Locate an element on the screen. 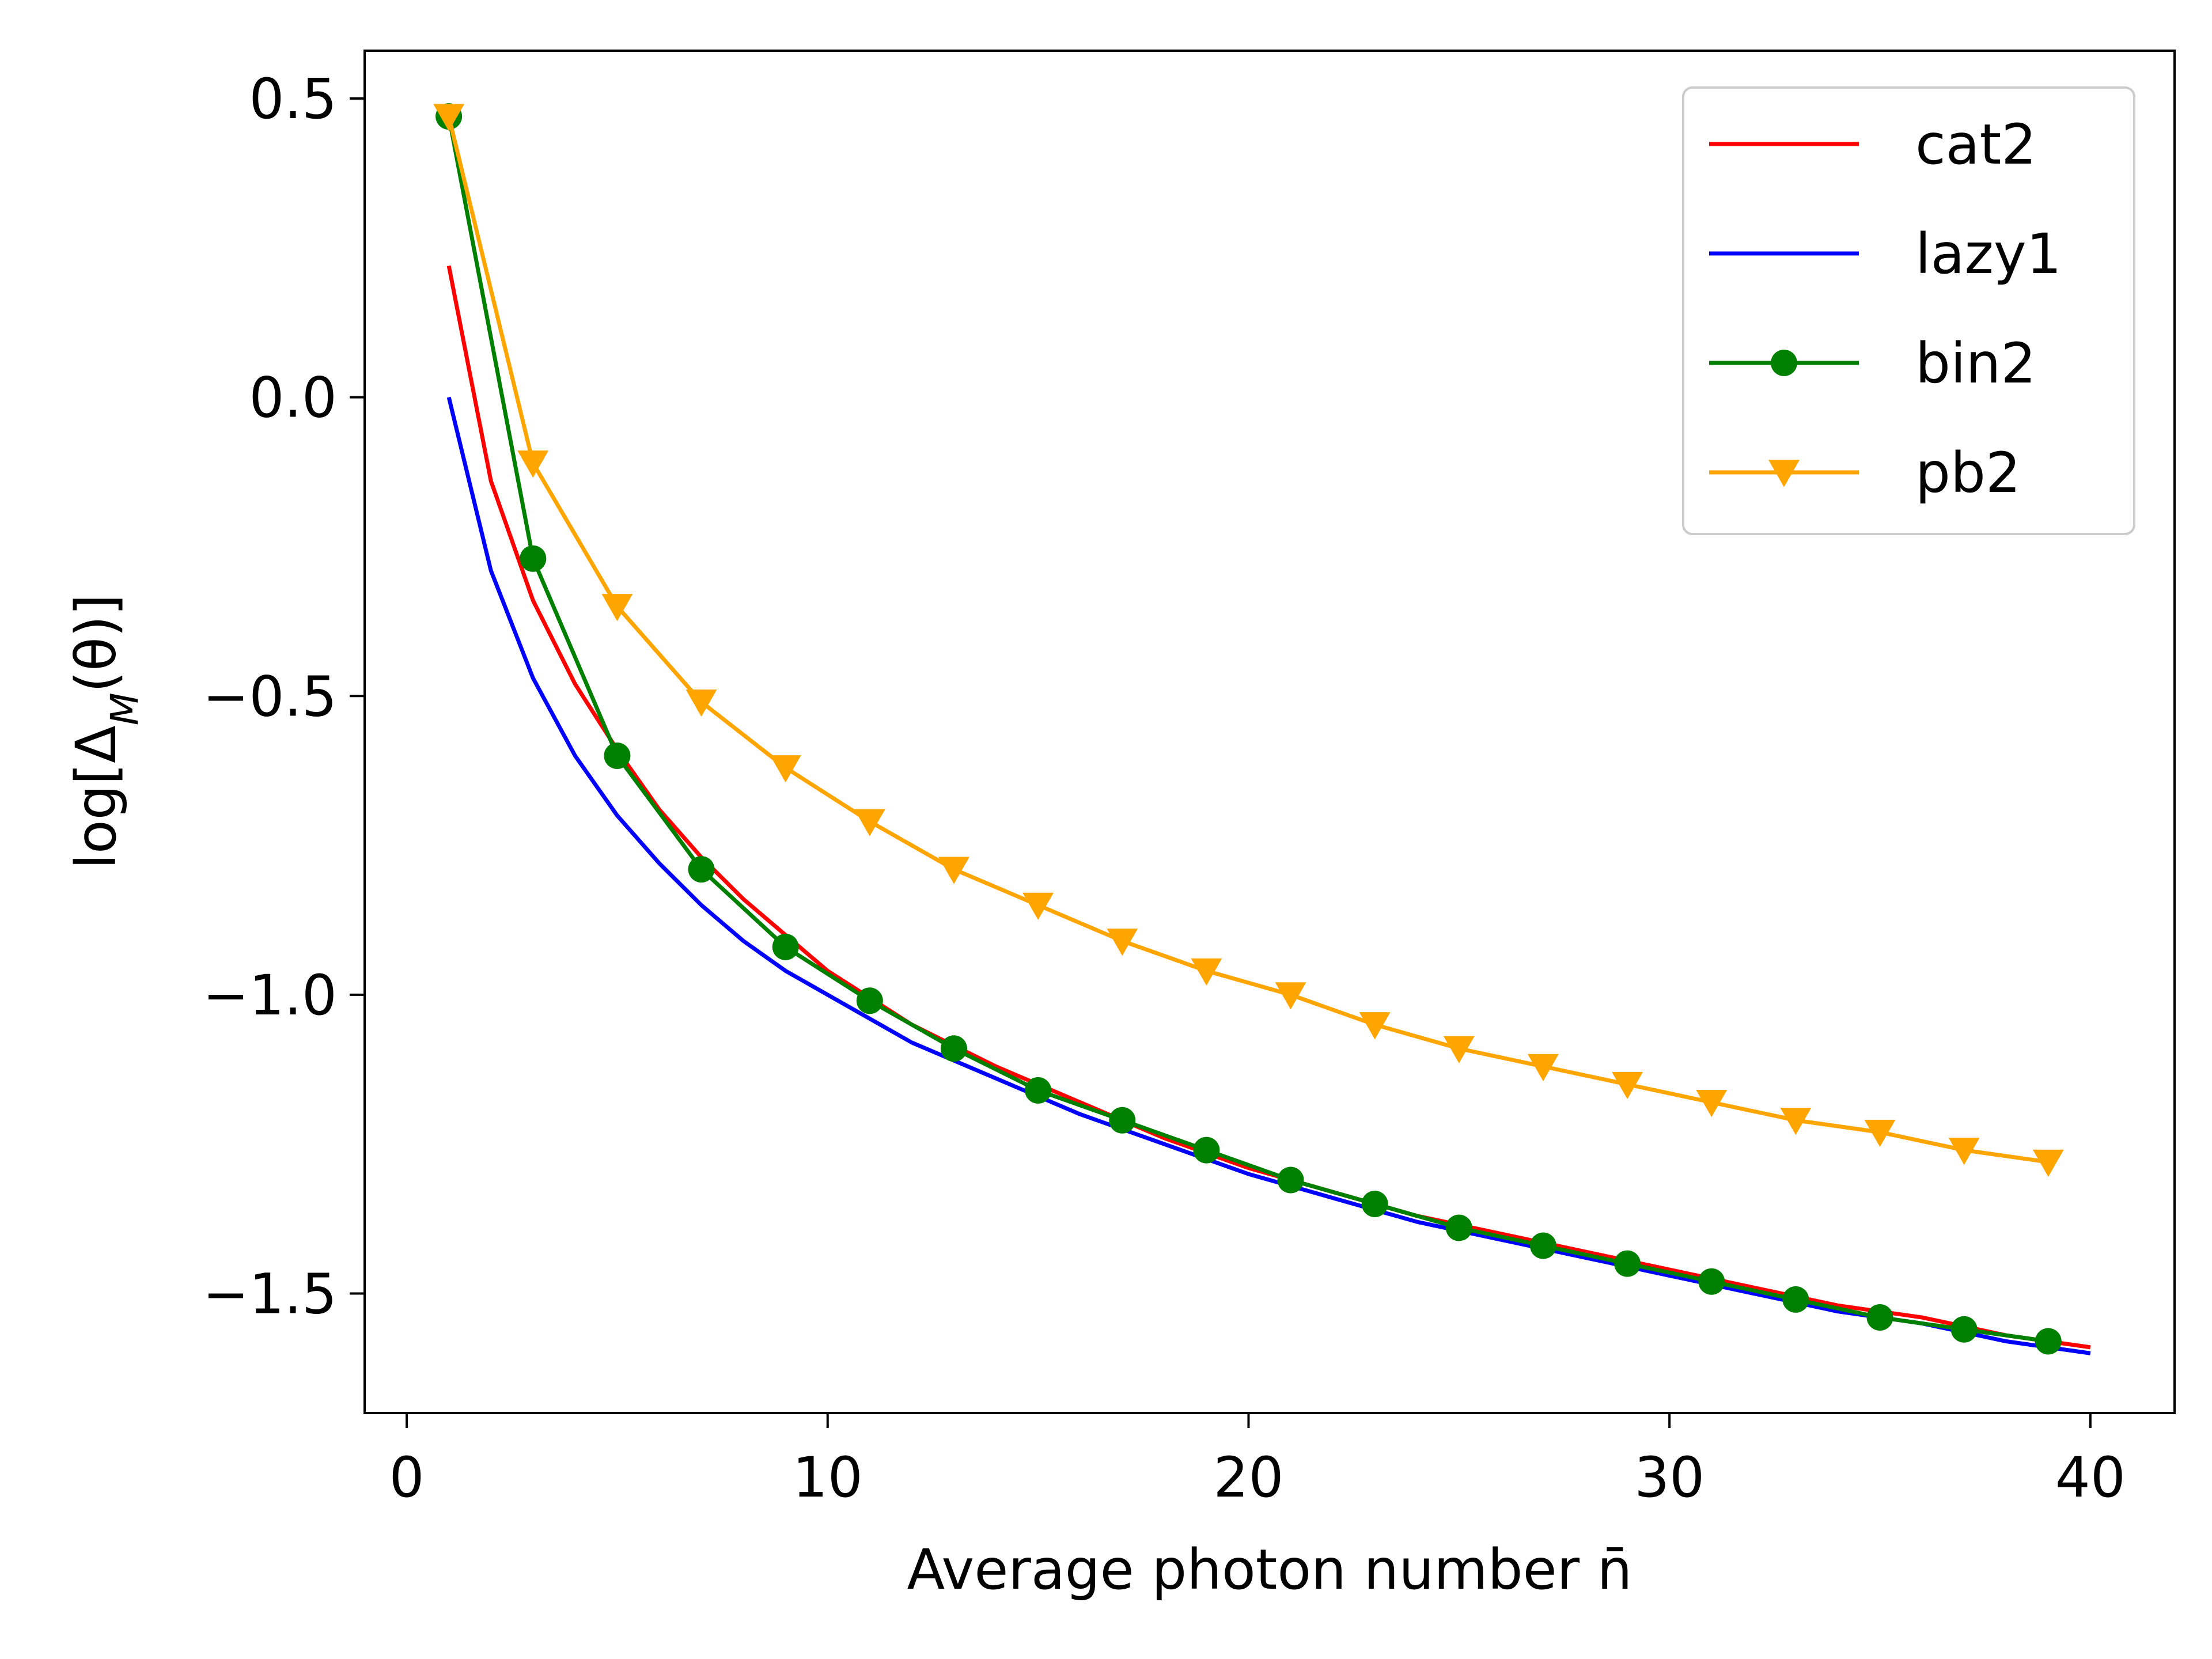 This screenshot has height=1659, width=2212. y-axis-label: log[ΔM(θ)] is located at coordinates (105, 731).